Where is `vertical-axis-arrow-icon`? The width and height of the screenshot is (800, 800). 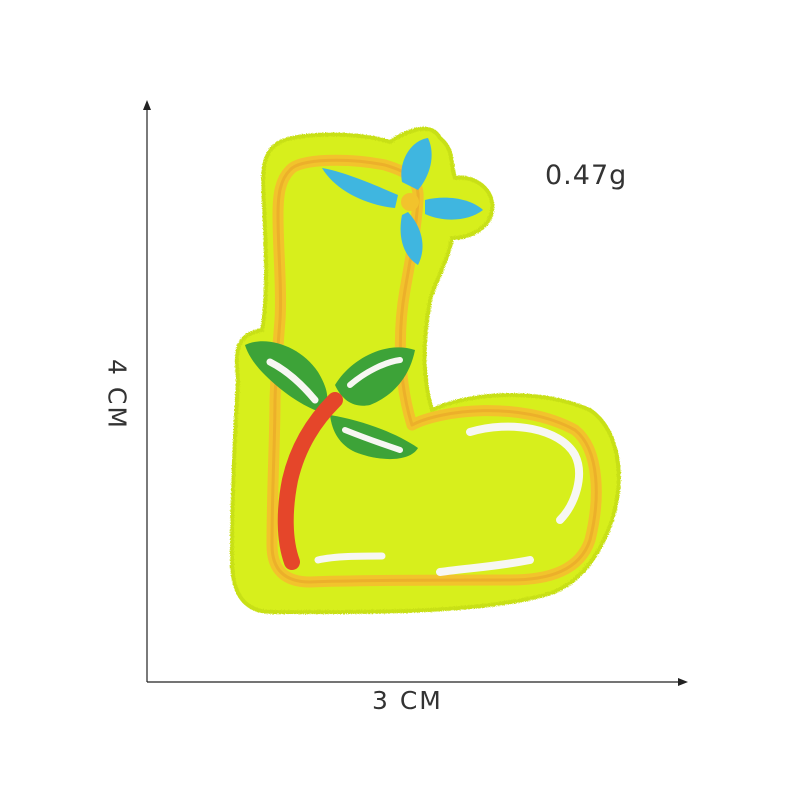
vertical-axis-arrow-icon is located at coordinates (147, 105).